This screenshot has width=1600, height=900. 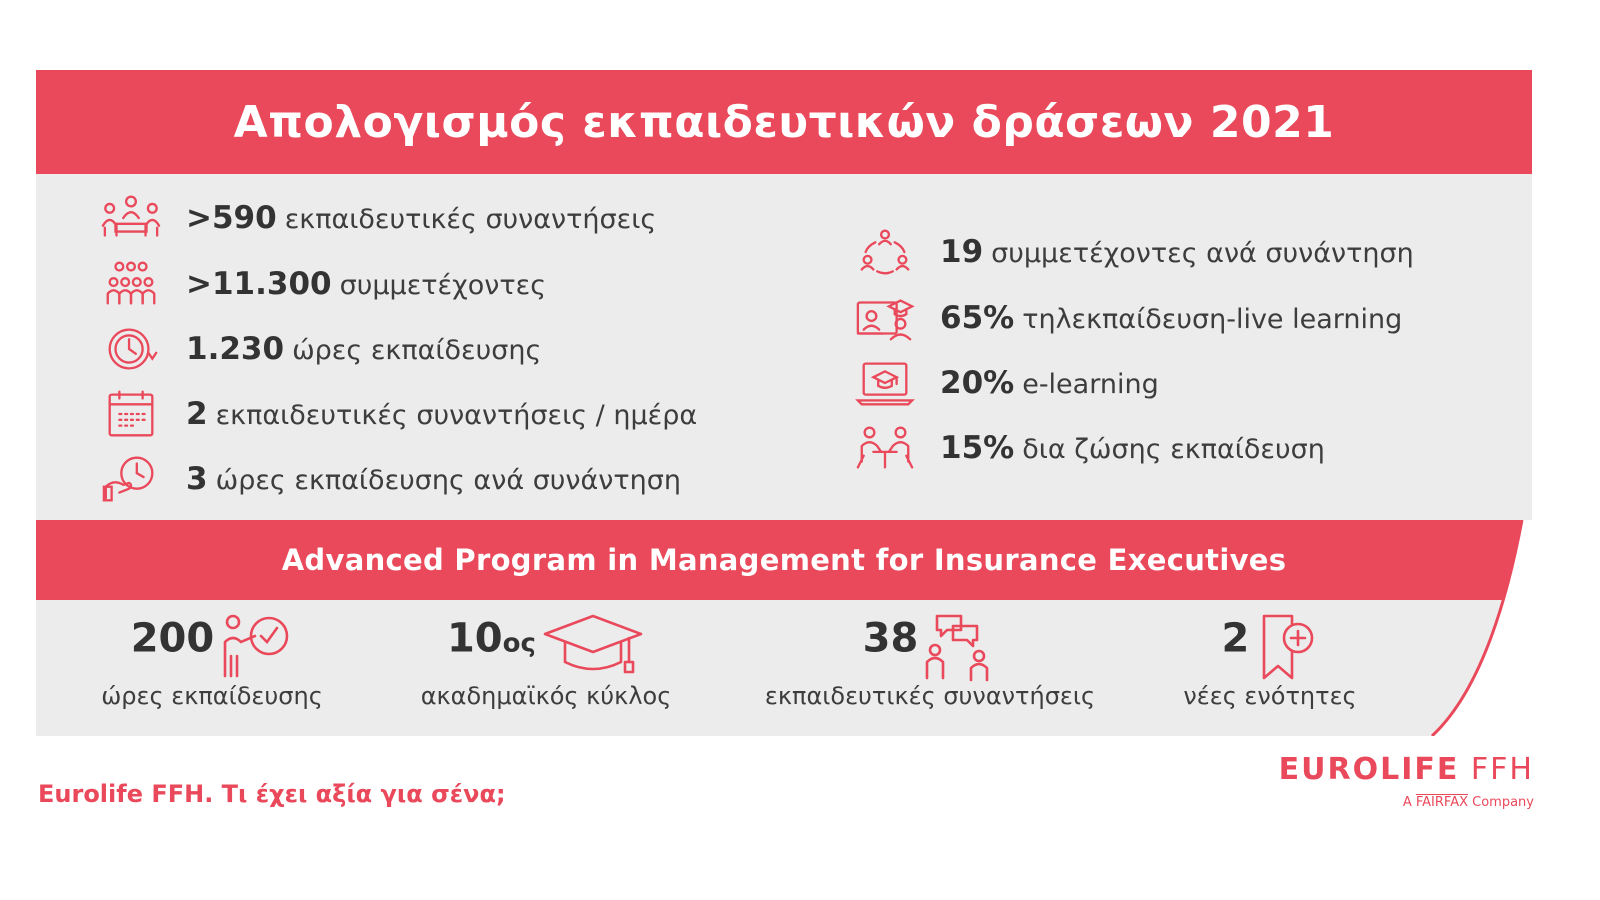 I want to click on logo-suffix: FFH, so click(x=1502, y=769).